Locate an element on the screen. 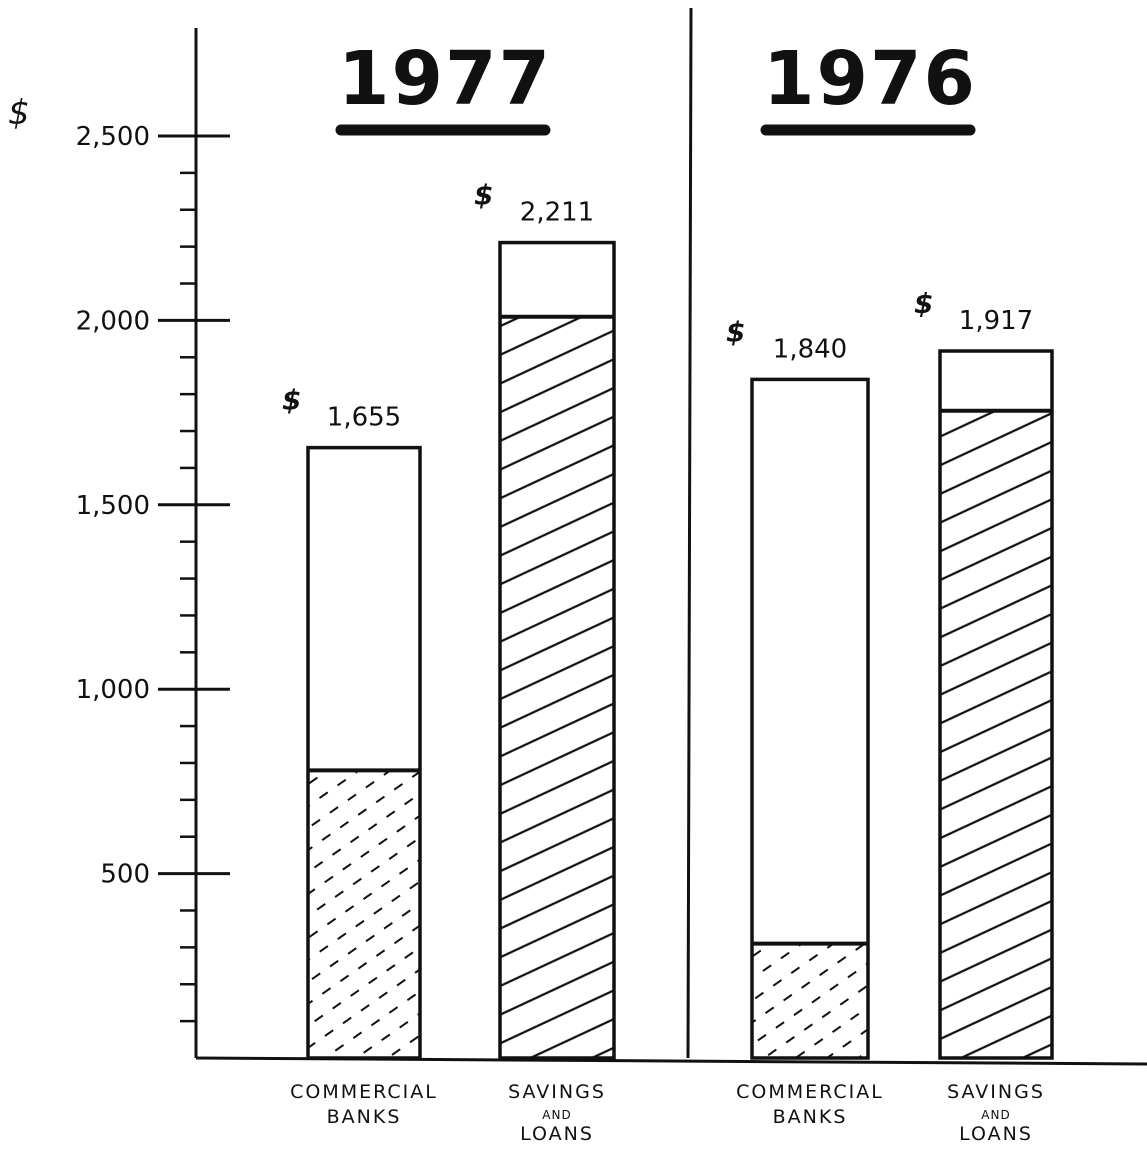  bar-value-label: 1,917 is located at coordinates (996, 321).